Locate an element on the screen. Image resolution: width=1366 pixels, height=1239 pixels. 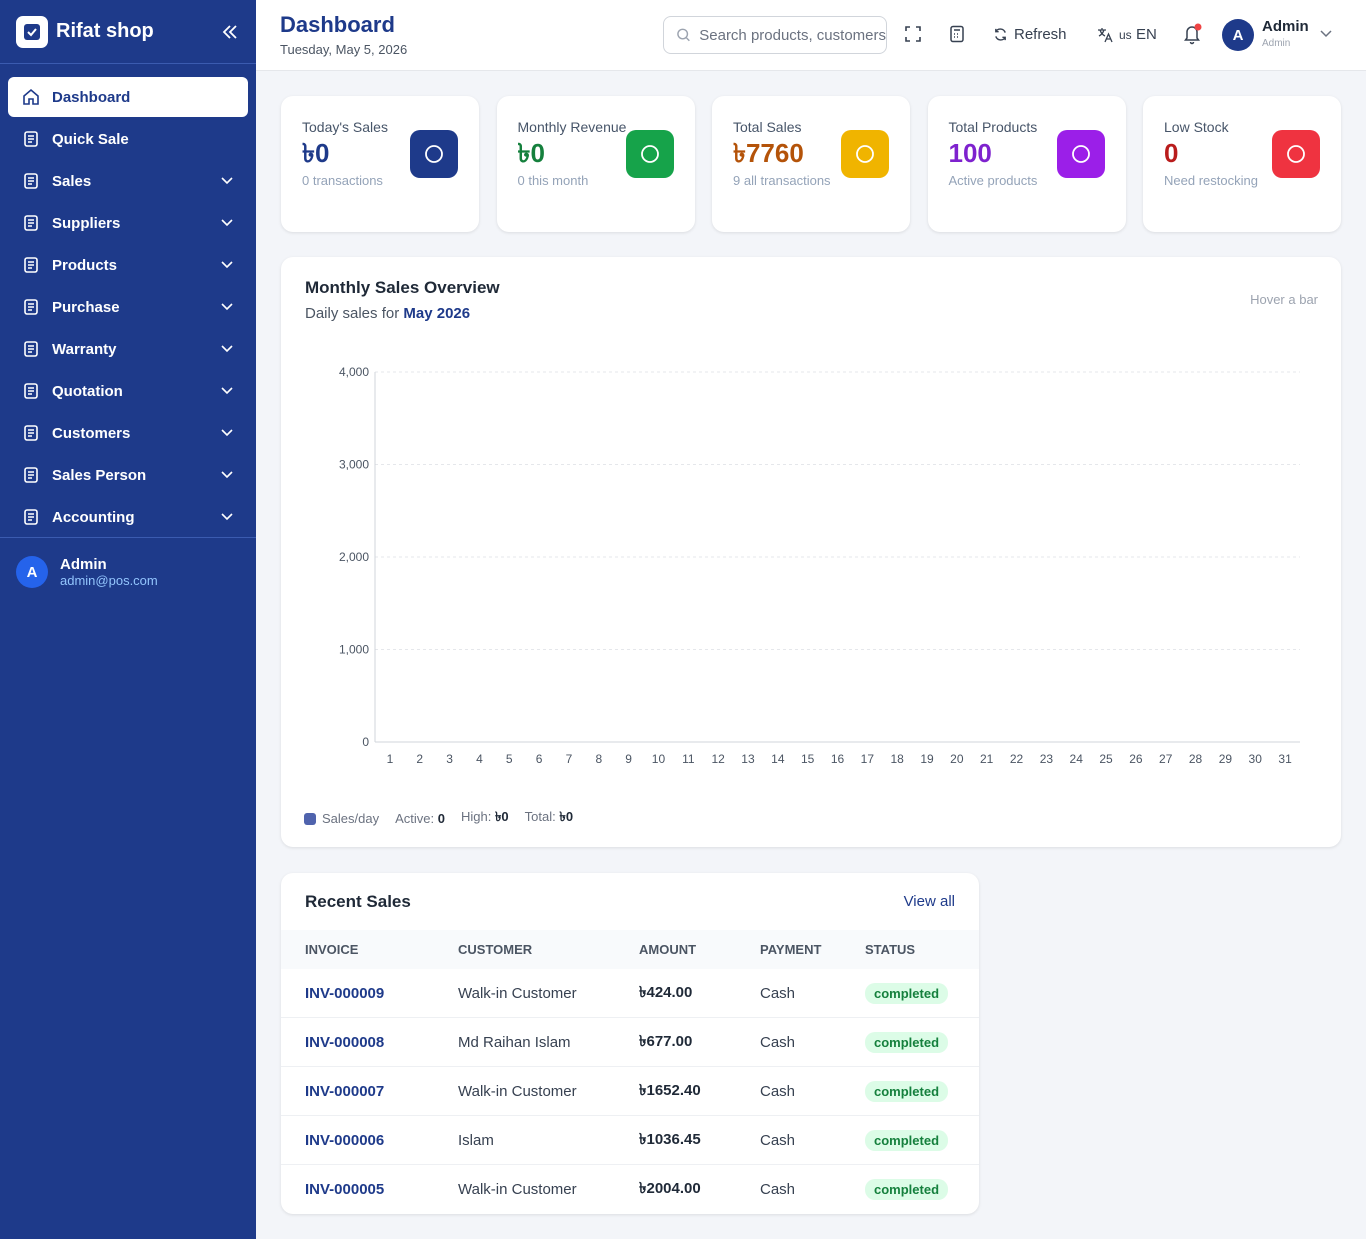
recent-sales-header: Recent Sales View all is located at coordinates (630, 901).